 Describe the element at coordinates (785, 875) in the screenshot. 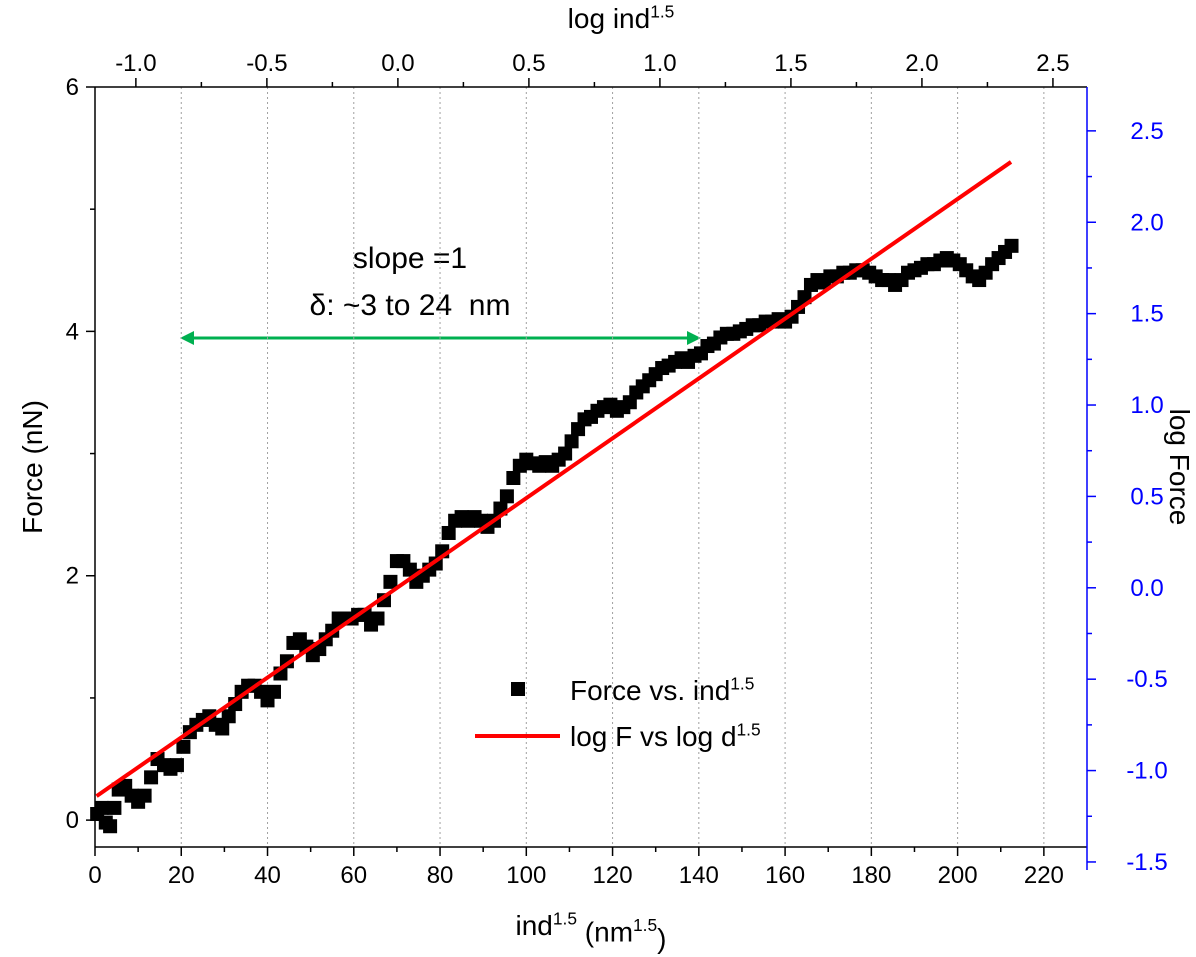

I see `x-tick-label: 160` at that location.